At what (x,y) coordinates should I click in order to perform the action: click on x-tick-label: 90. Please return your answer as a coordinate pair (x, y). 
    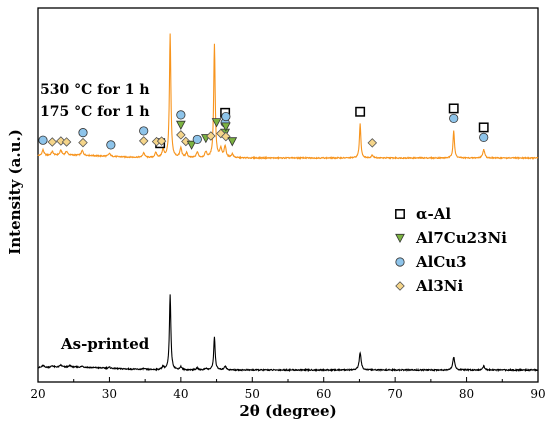
    Looking at the image, I should click on (537, 394).